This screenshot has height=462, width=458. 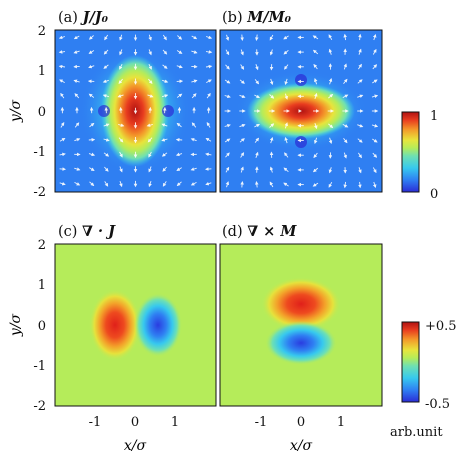 What do you see at coordinates (441, 326) in the screenshot?
I see `colorbar-bottom-max-label: +0.5` at bounding box center [441, 326].